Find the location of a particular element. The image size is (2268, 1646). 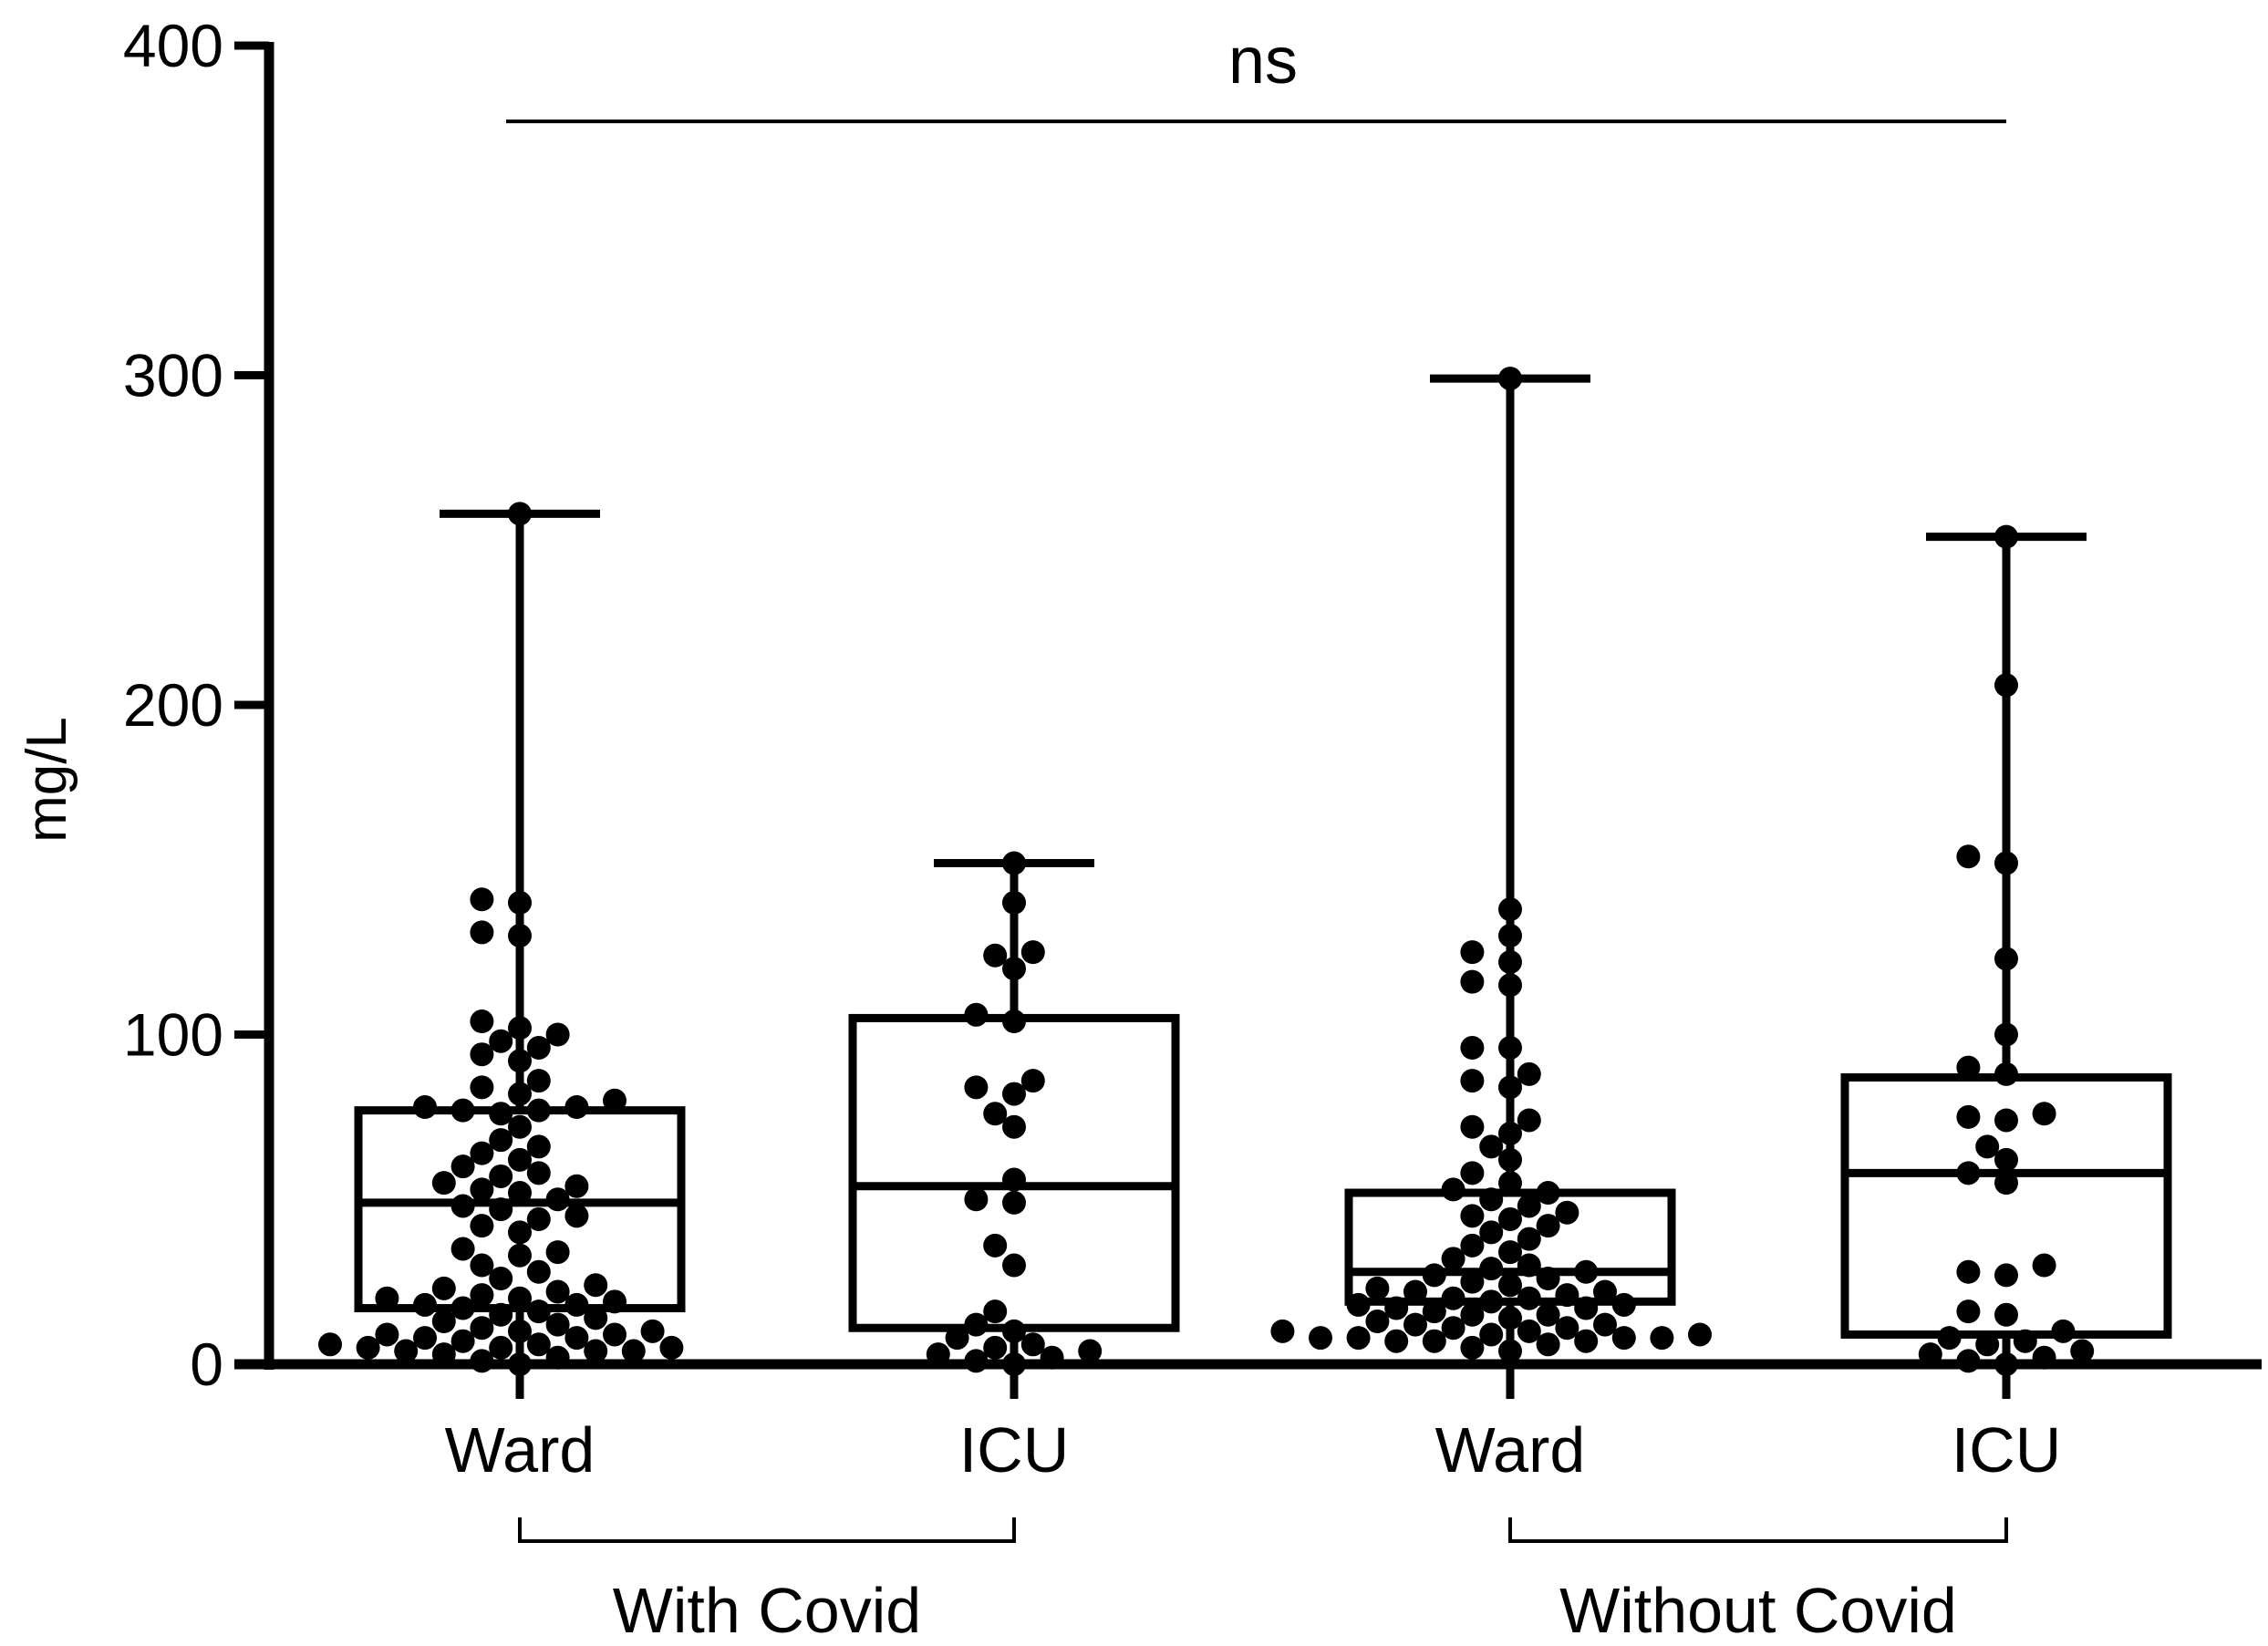

y-tick-label: 400 is located at coordinates (173, 46).